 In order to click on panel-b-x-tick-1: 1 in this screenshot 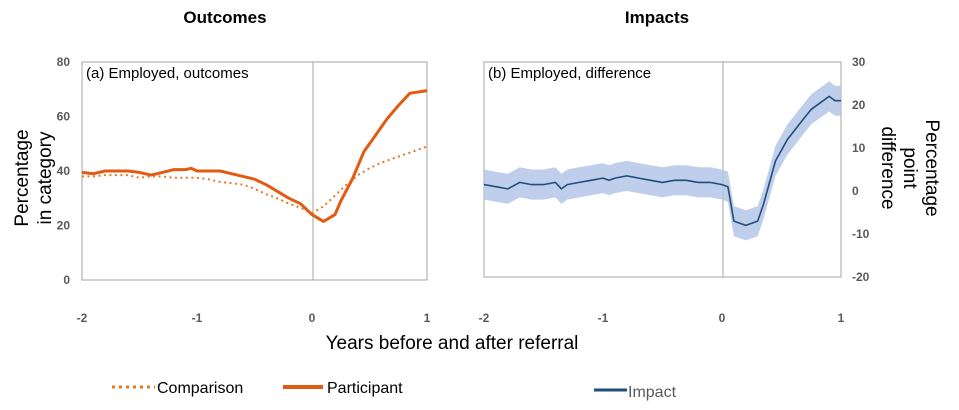, I will do `click(841, 318)`.